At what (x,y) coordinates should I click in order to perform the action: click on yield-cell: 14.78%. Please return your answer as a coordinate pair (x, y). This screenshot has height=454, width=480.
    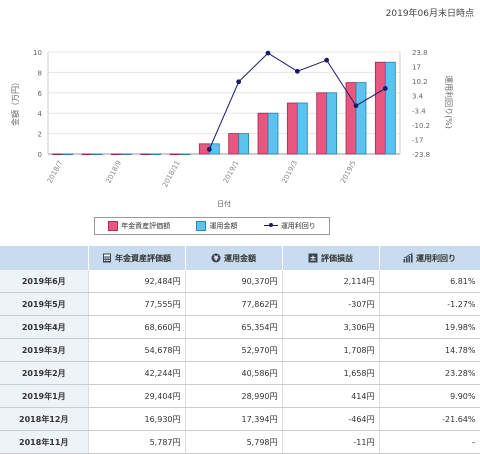
    Looking at the image, I should click on (429, 350).